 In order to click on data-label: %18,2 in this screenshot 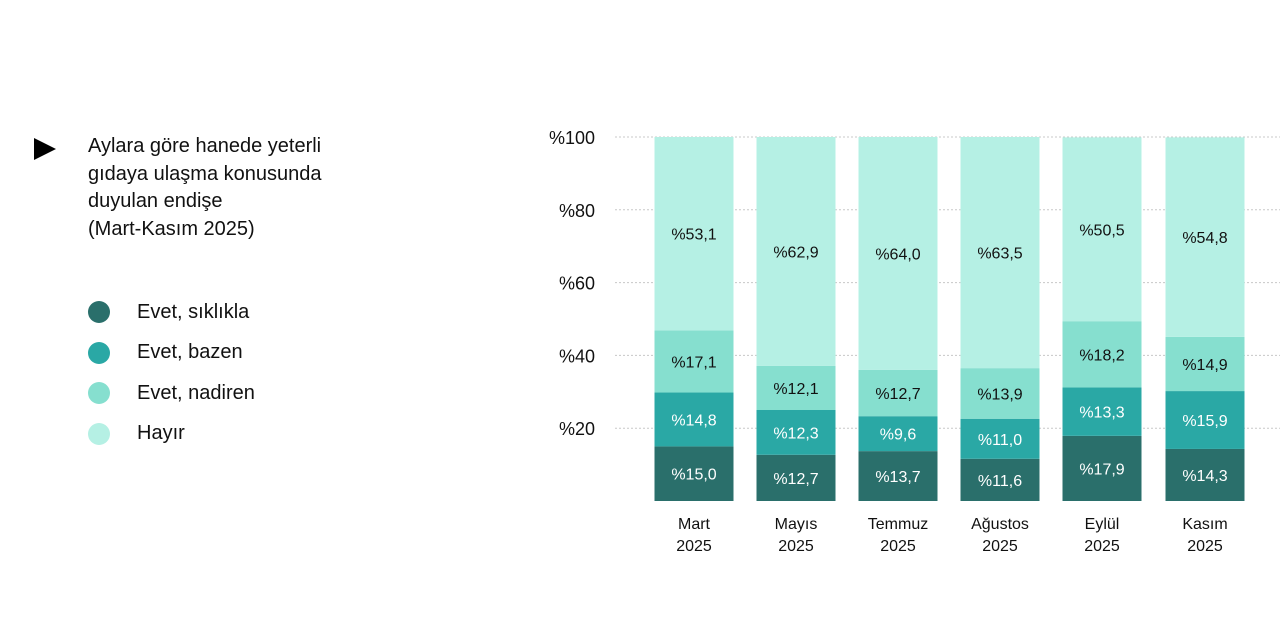, I will do `click(1101, 355)`.